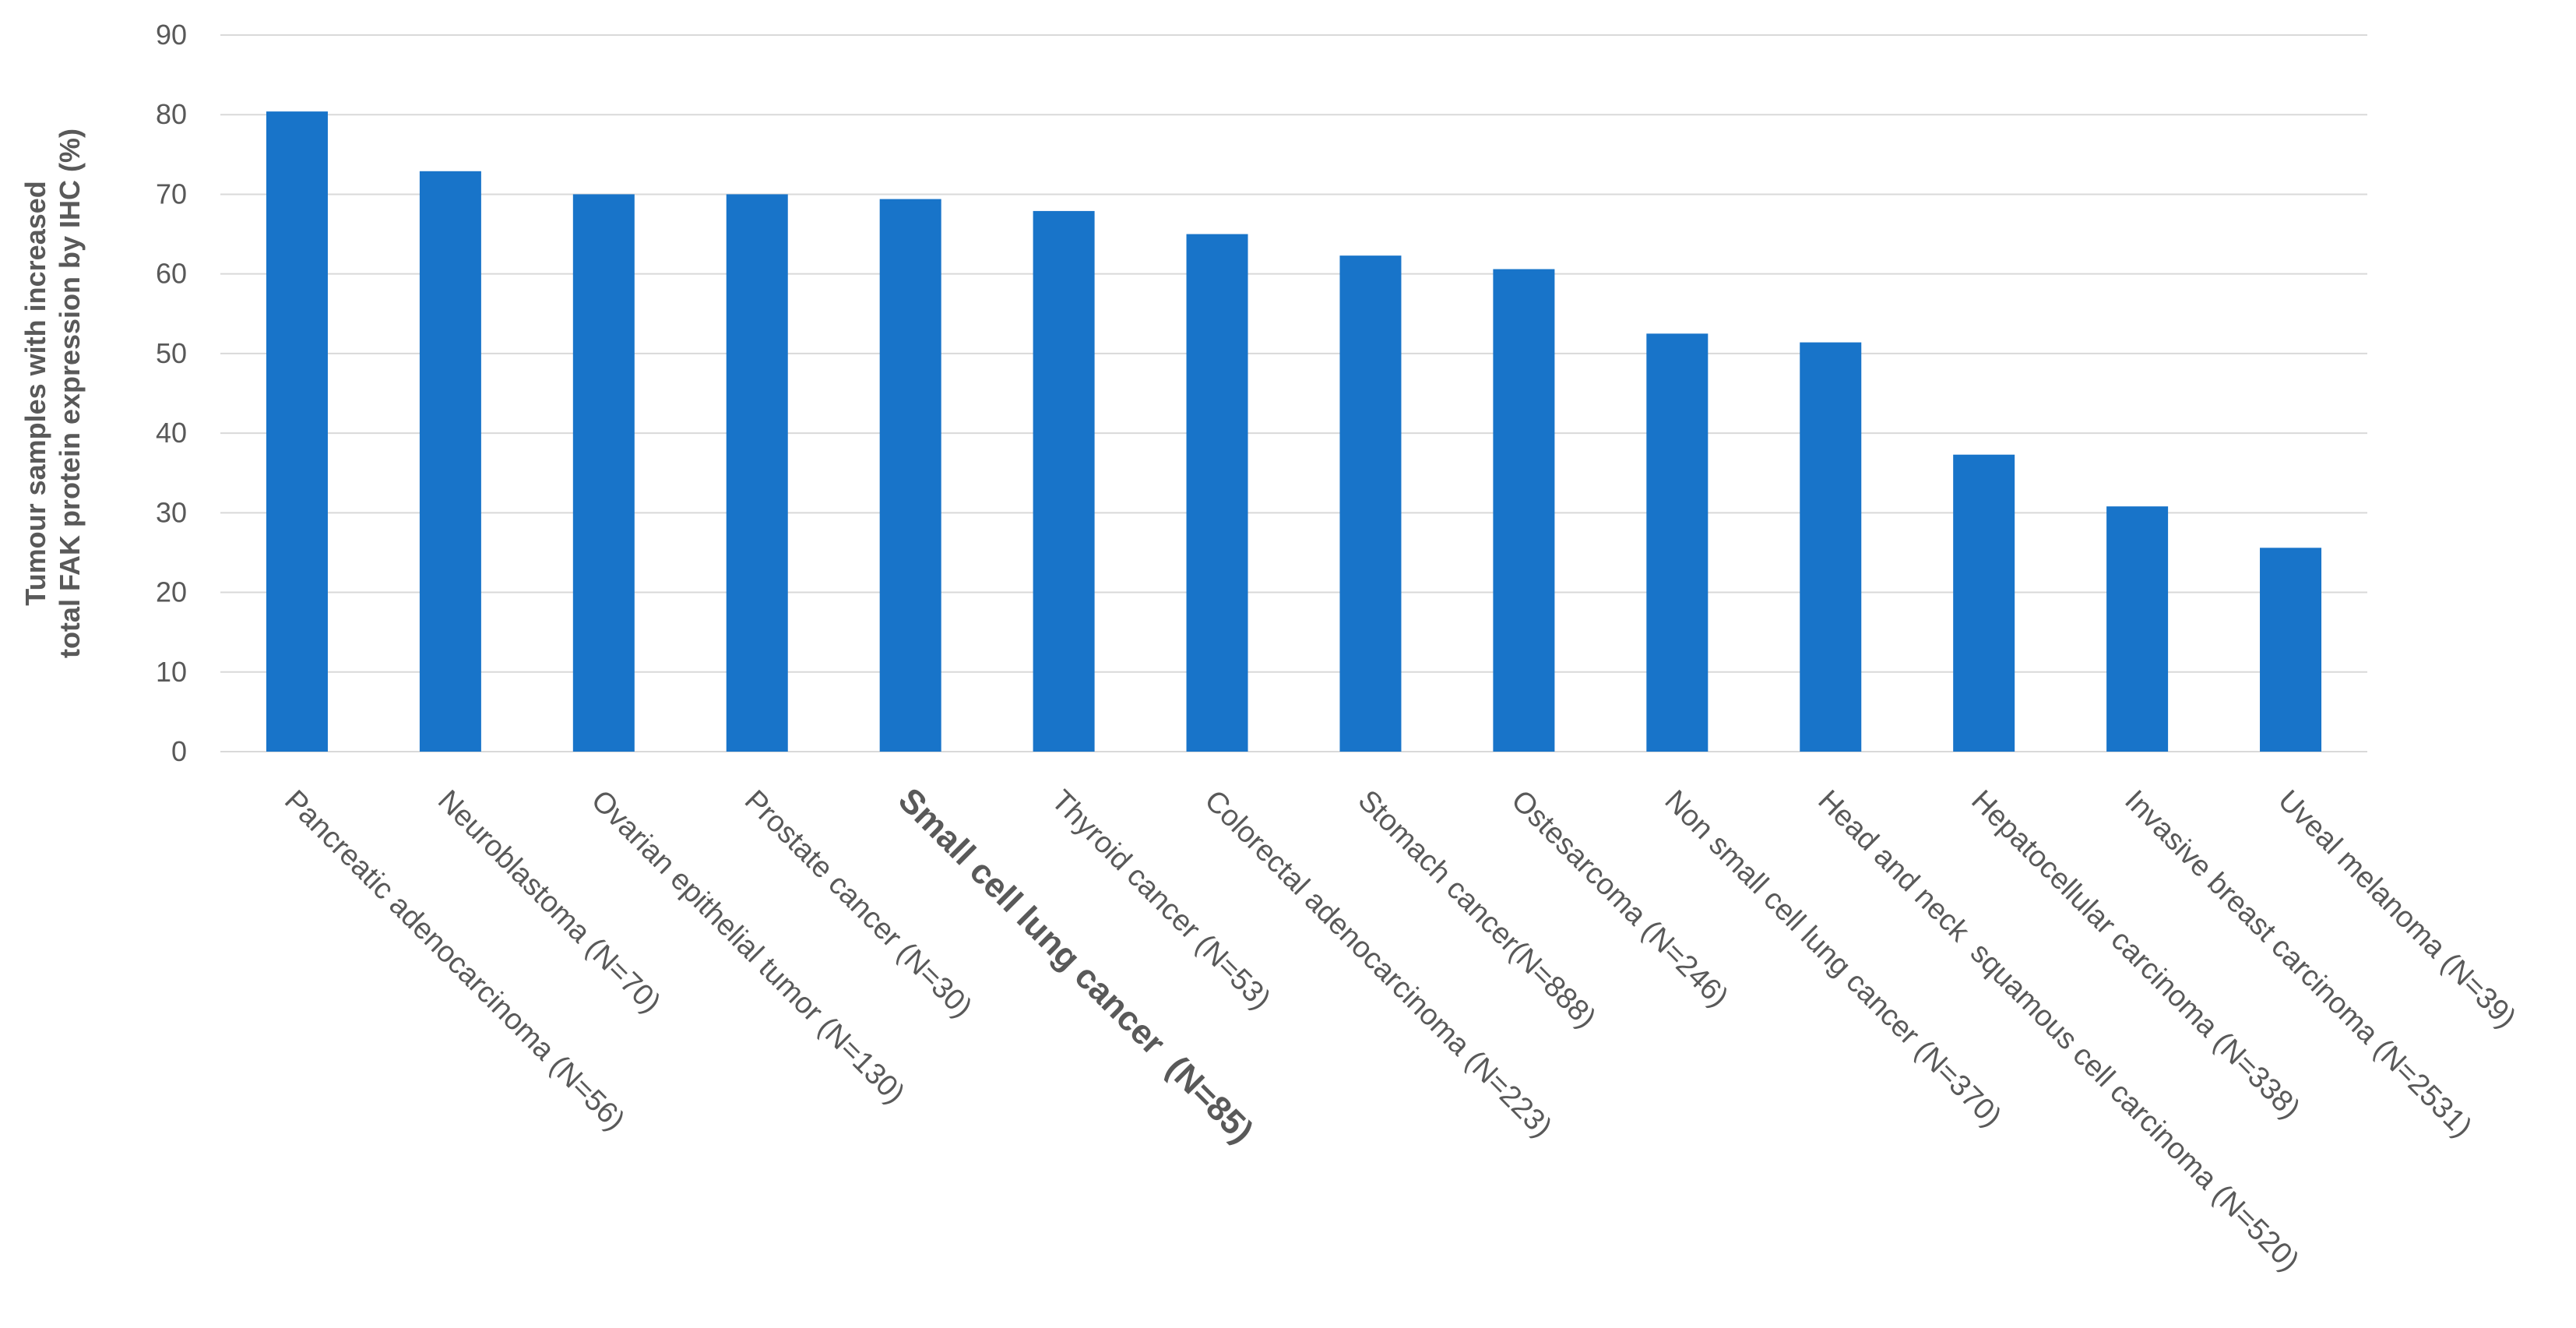 The image size is (2576, 1328). Describe the element at coordinates (179, 751) in the screenshot. I see `y-tick-label: 0` at that location.